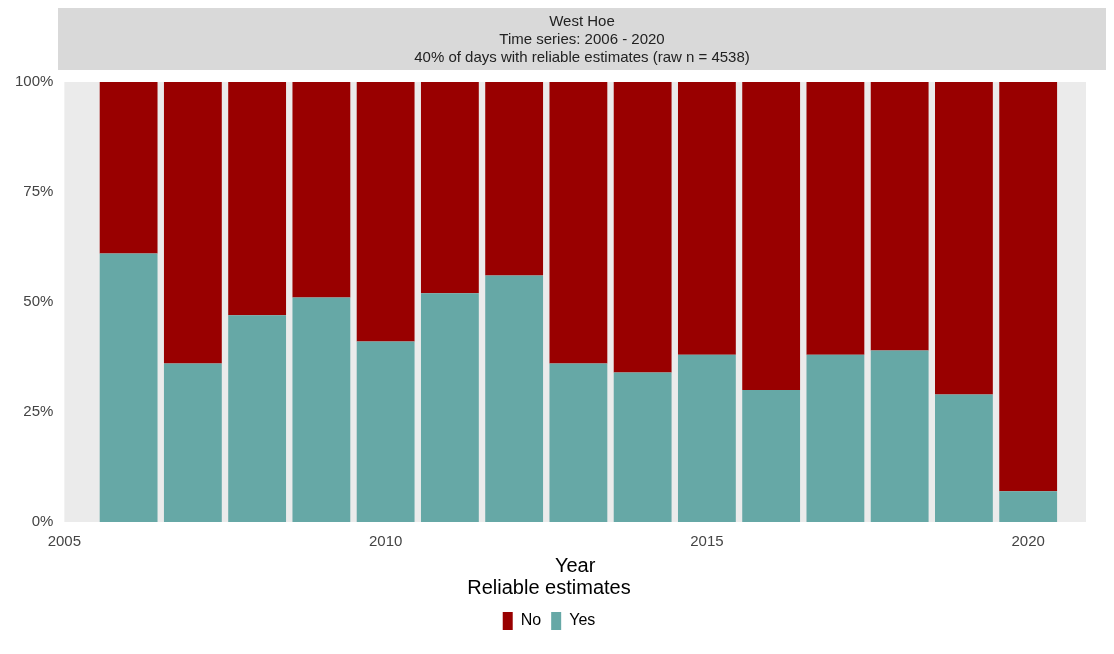 This screenshot has height=654, width=1114. What do you see at coordinates (385, 541) in the screenshot?
I see `x-tick-label: 2010` at bounding box center [385, 541].